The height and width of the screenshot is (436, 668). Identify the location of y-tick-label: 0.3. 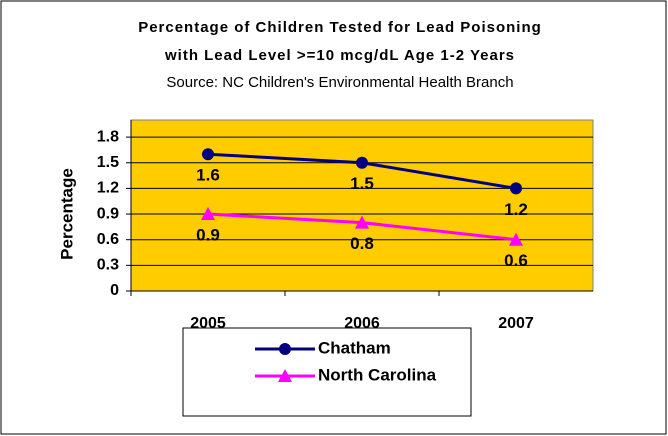
(108, 265).